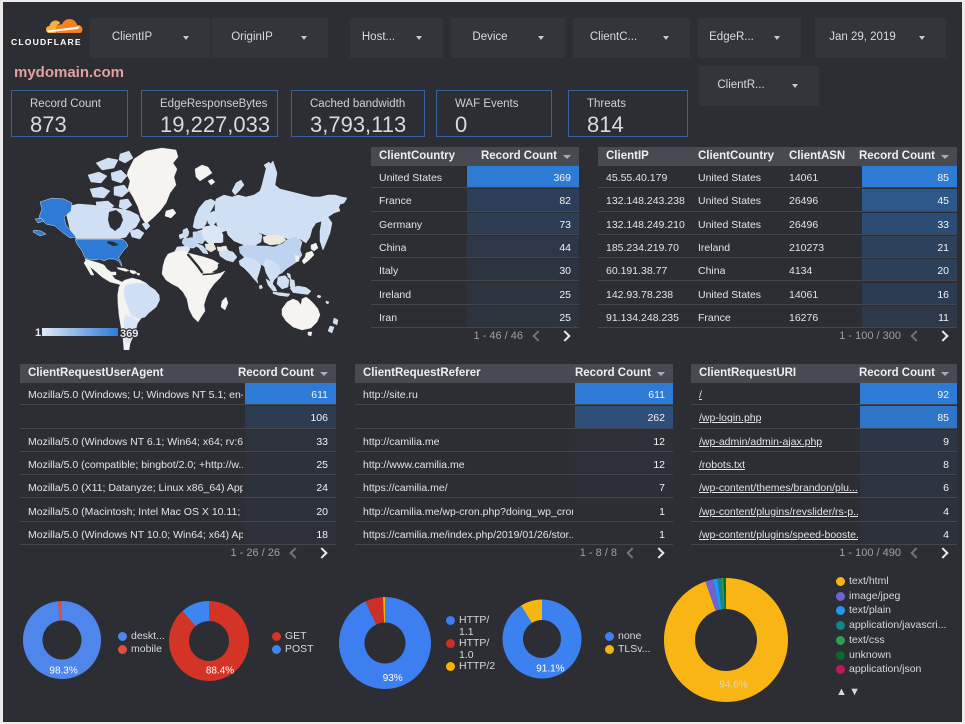 The height and width of the screenshot is (724, 965). What do you see at coordinates (393, 678) in the screenshot?
I see `svg-text: 93%` at bounding box center [393, 678].